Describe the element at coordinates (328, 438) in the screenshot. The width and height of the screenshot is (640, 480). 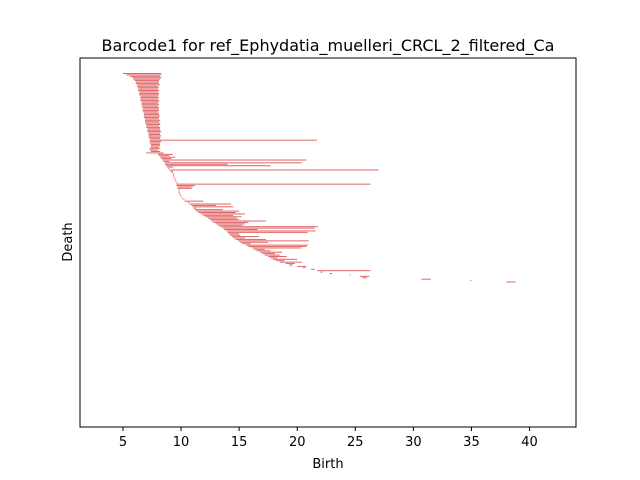
I see `x-axis-ticks: 5 10 15 20 25 30 35 40` at that location.